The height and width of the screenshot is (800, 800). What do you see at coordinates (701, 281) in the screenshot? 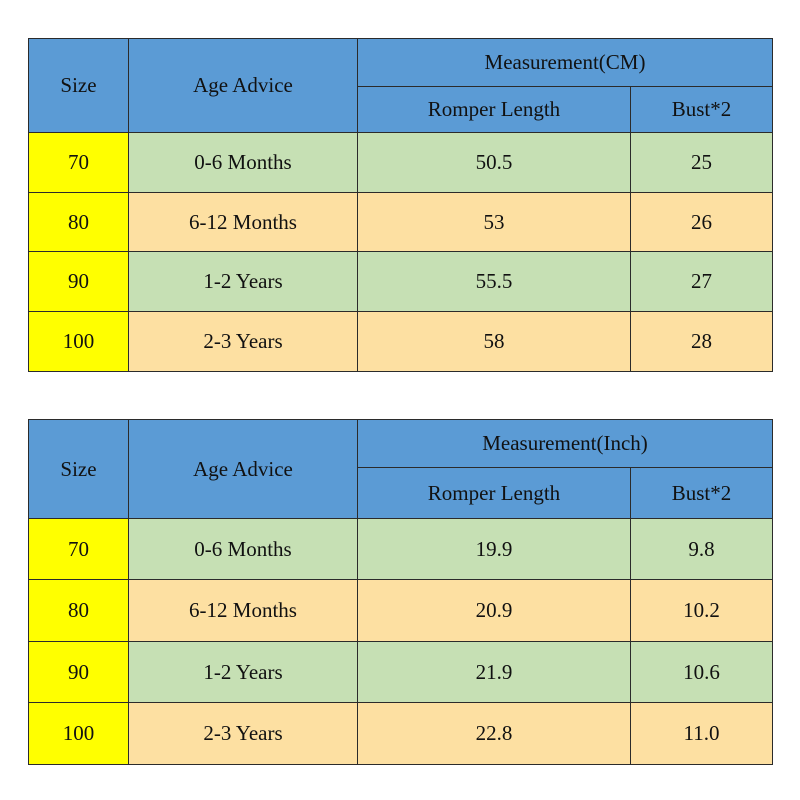
I see `data-cell: 27` at bounding box center [701, 281].